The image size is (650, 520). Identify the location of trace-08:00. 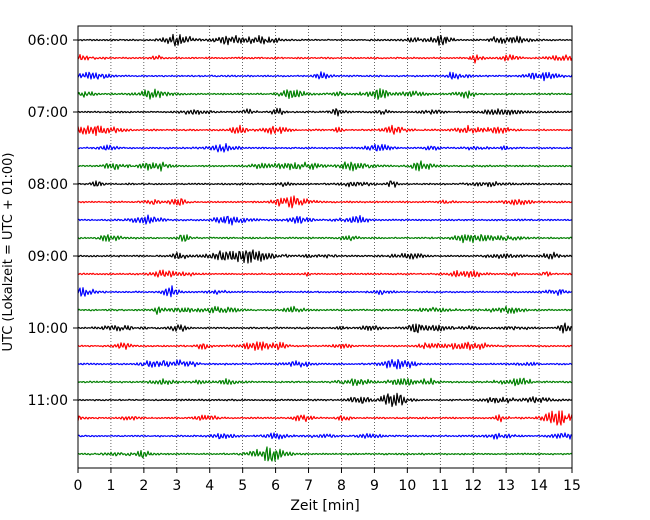
(325, 184).